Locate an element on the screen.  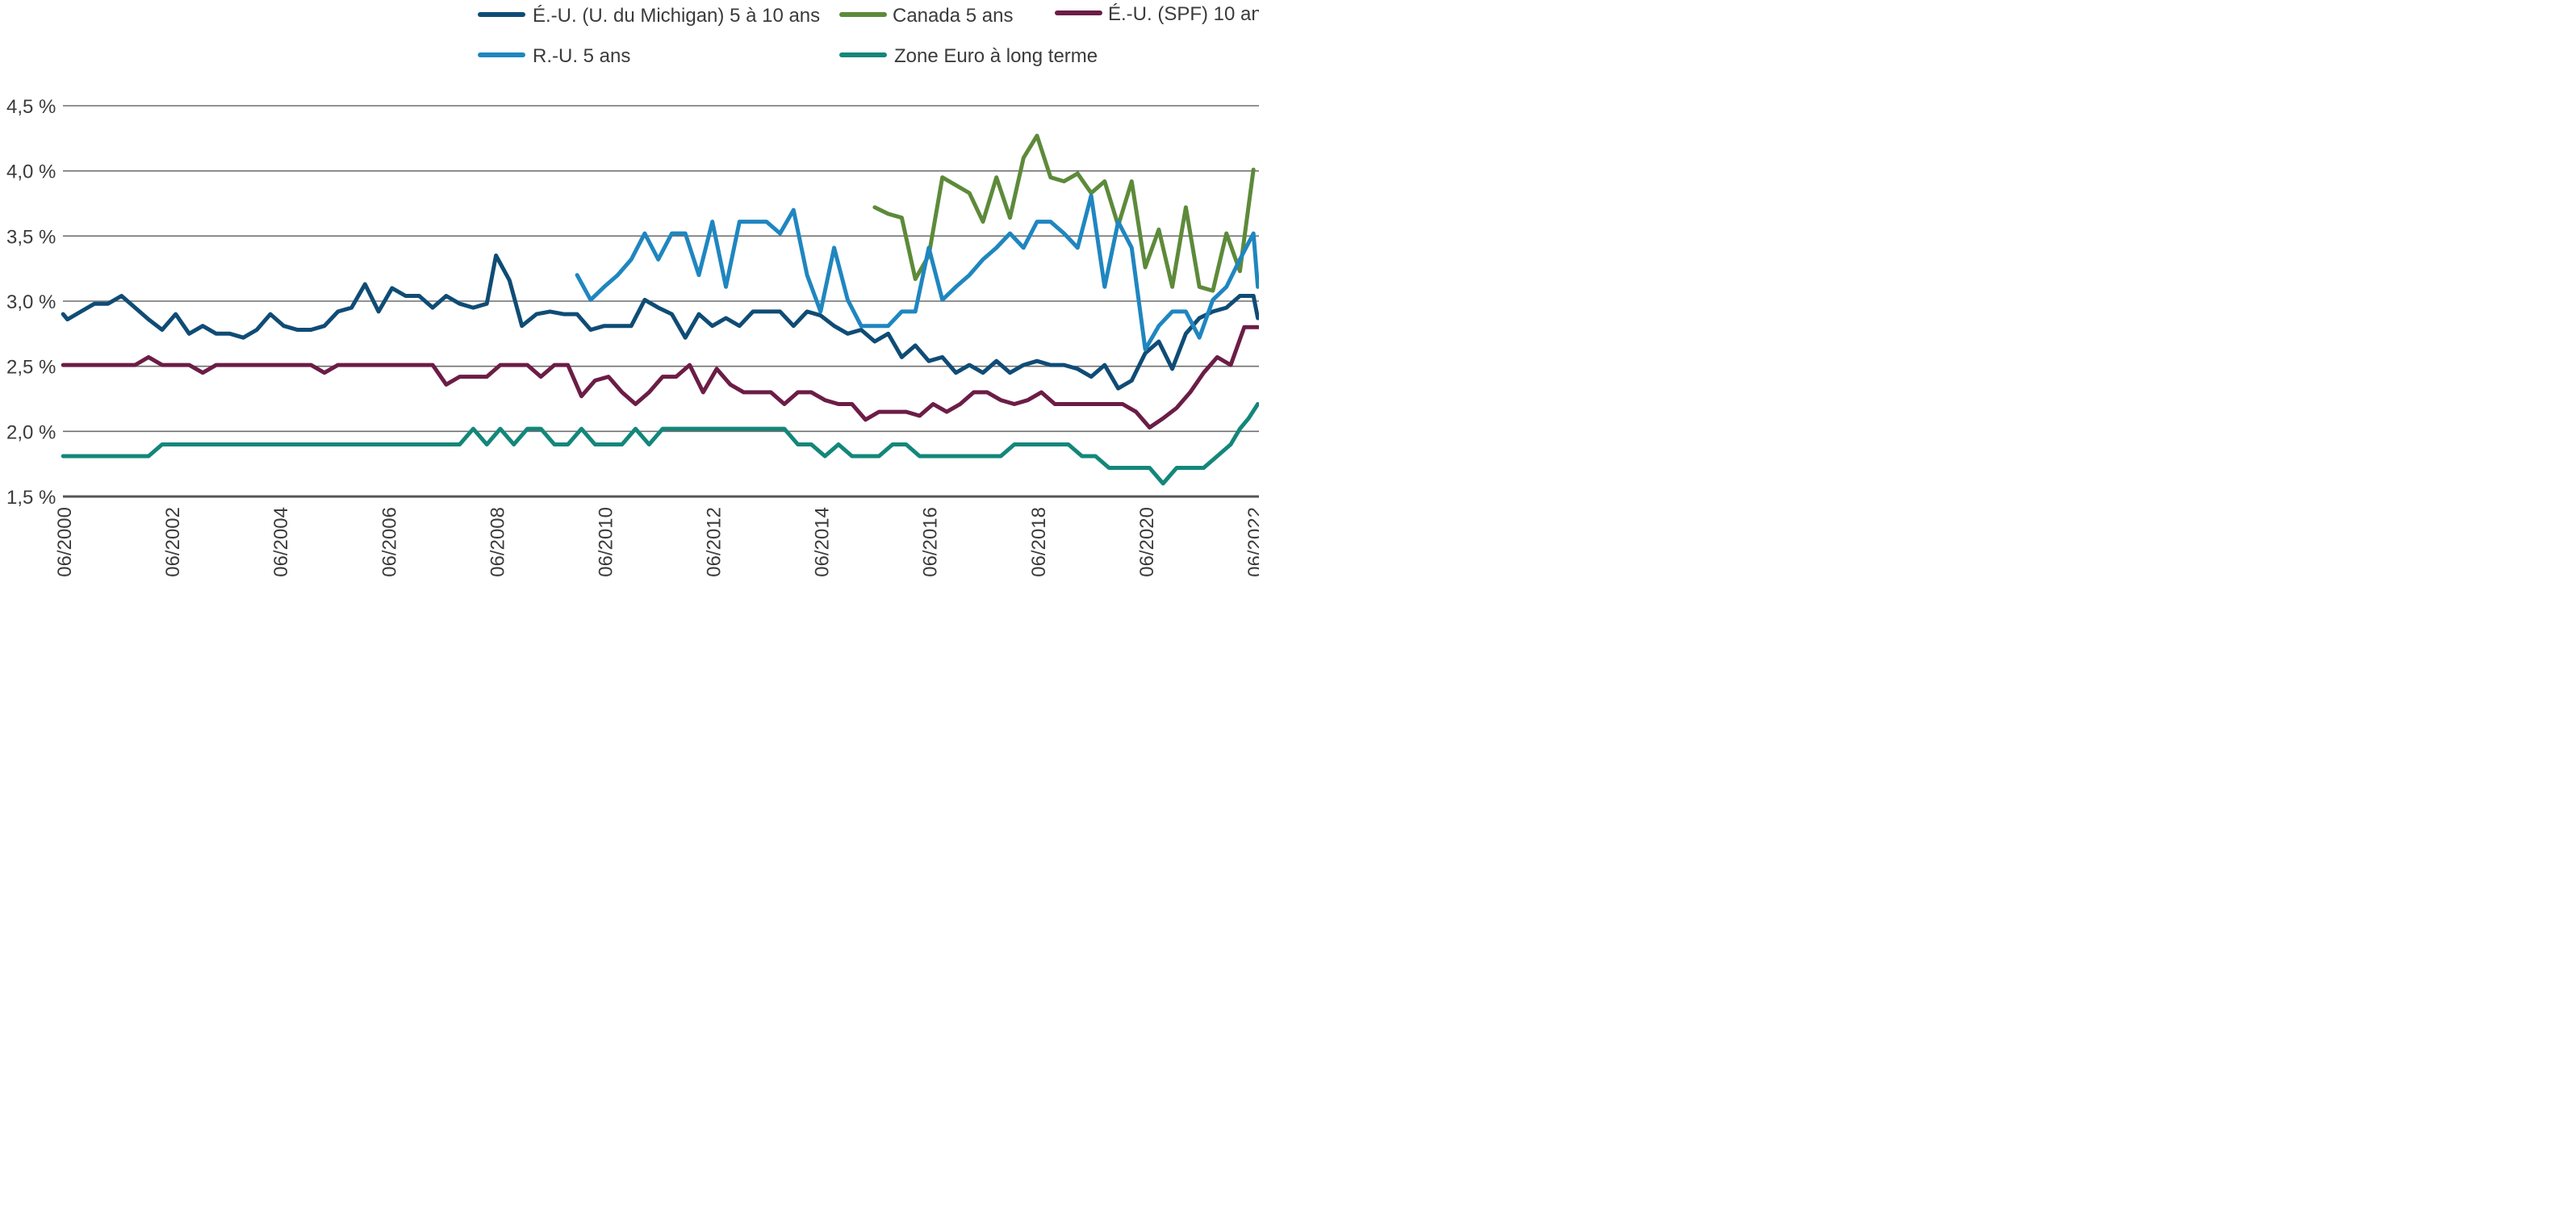
x-tick-label: 06/2022 is located at coordinates (1251, 542).